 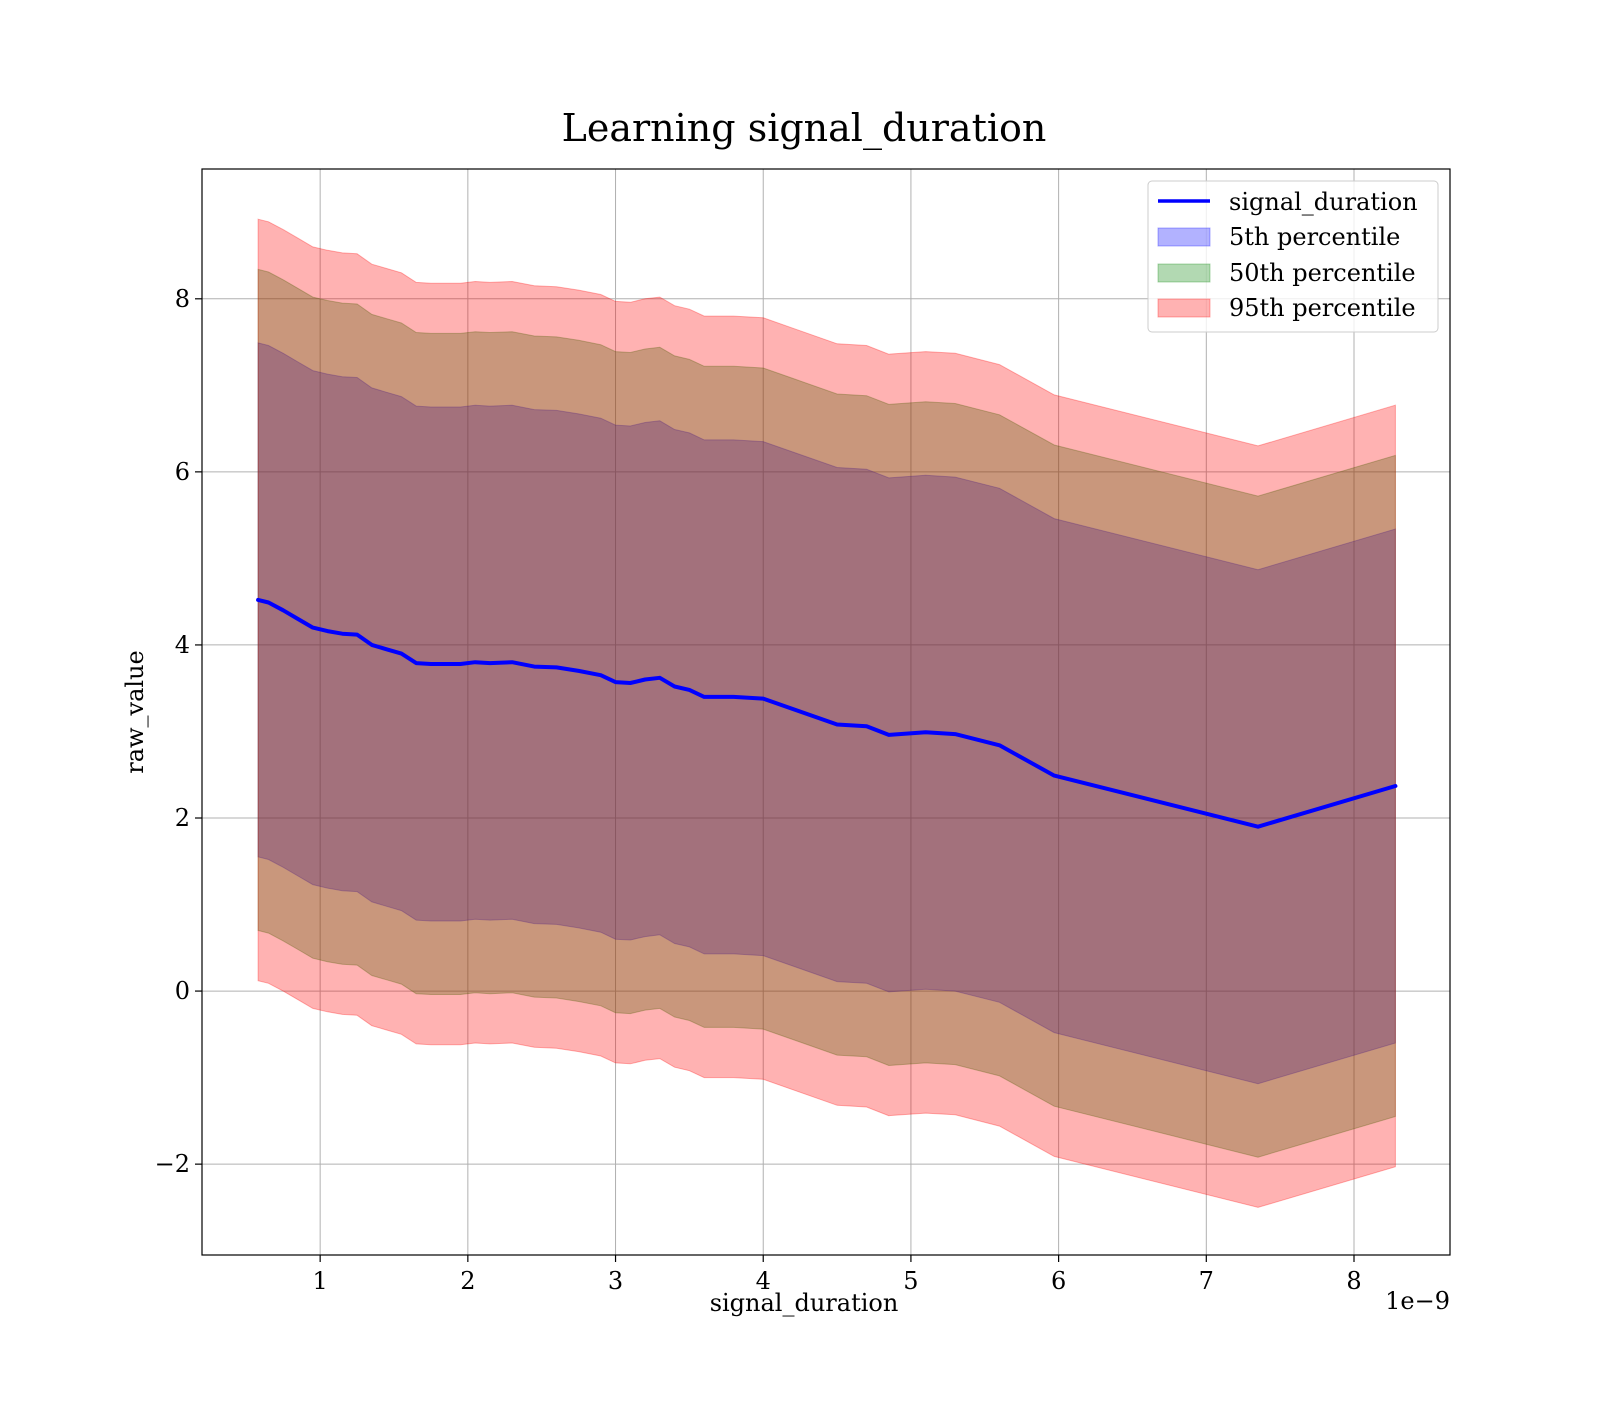 I want to click on y-tick-label: 4, so click(x=182, y=645).